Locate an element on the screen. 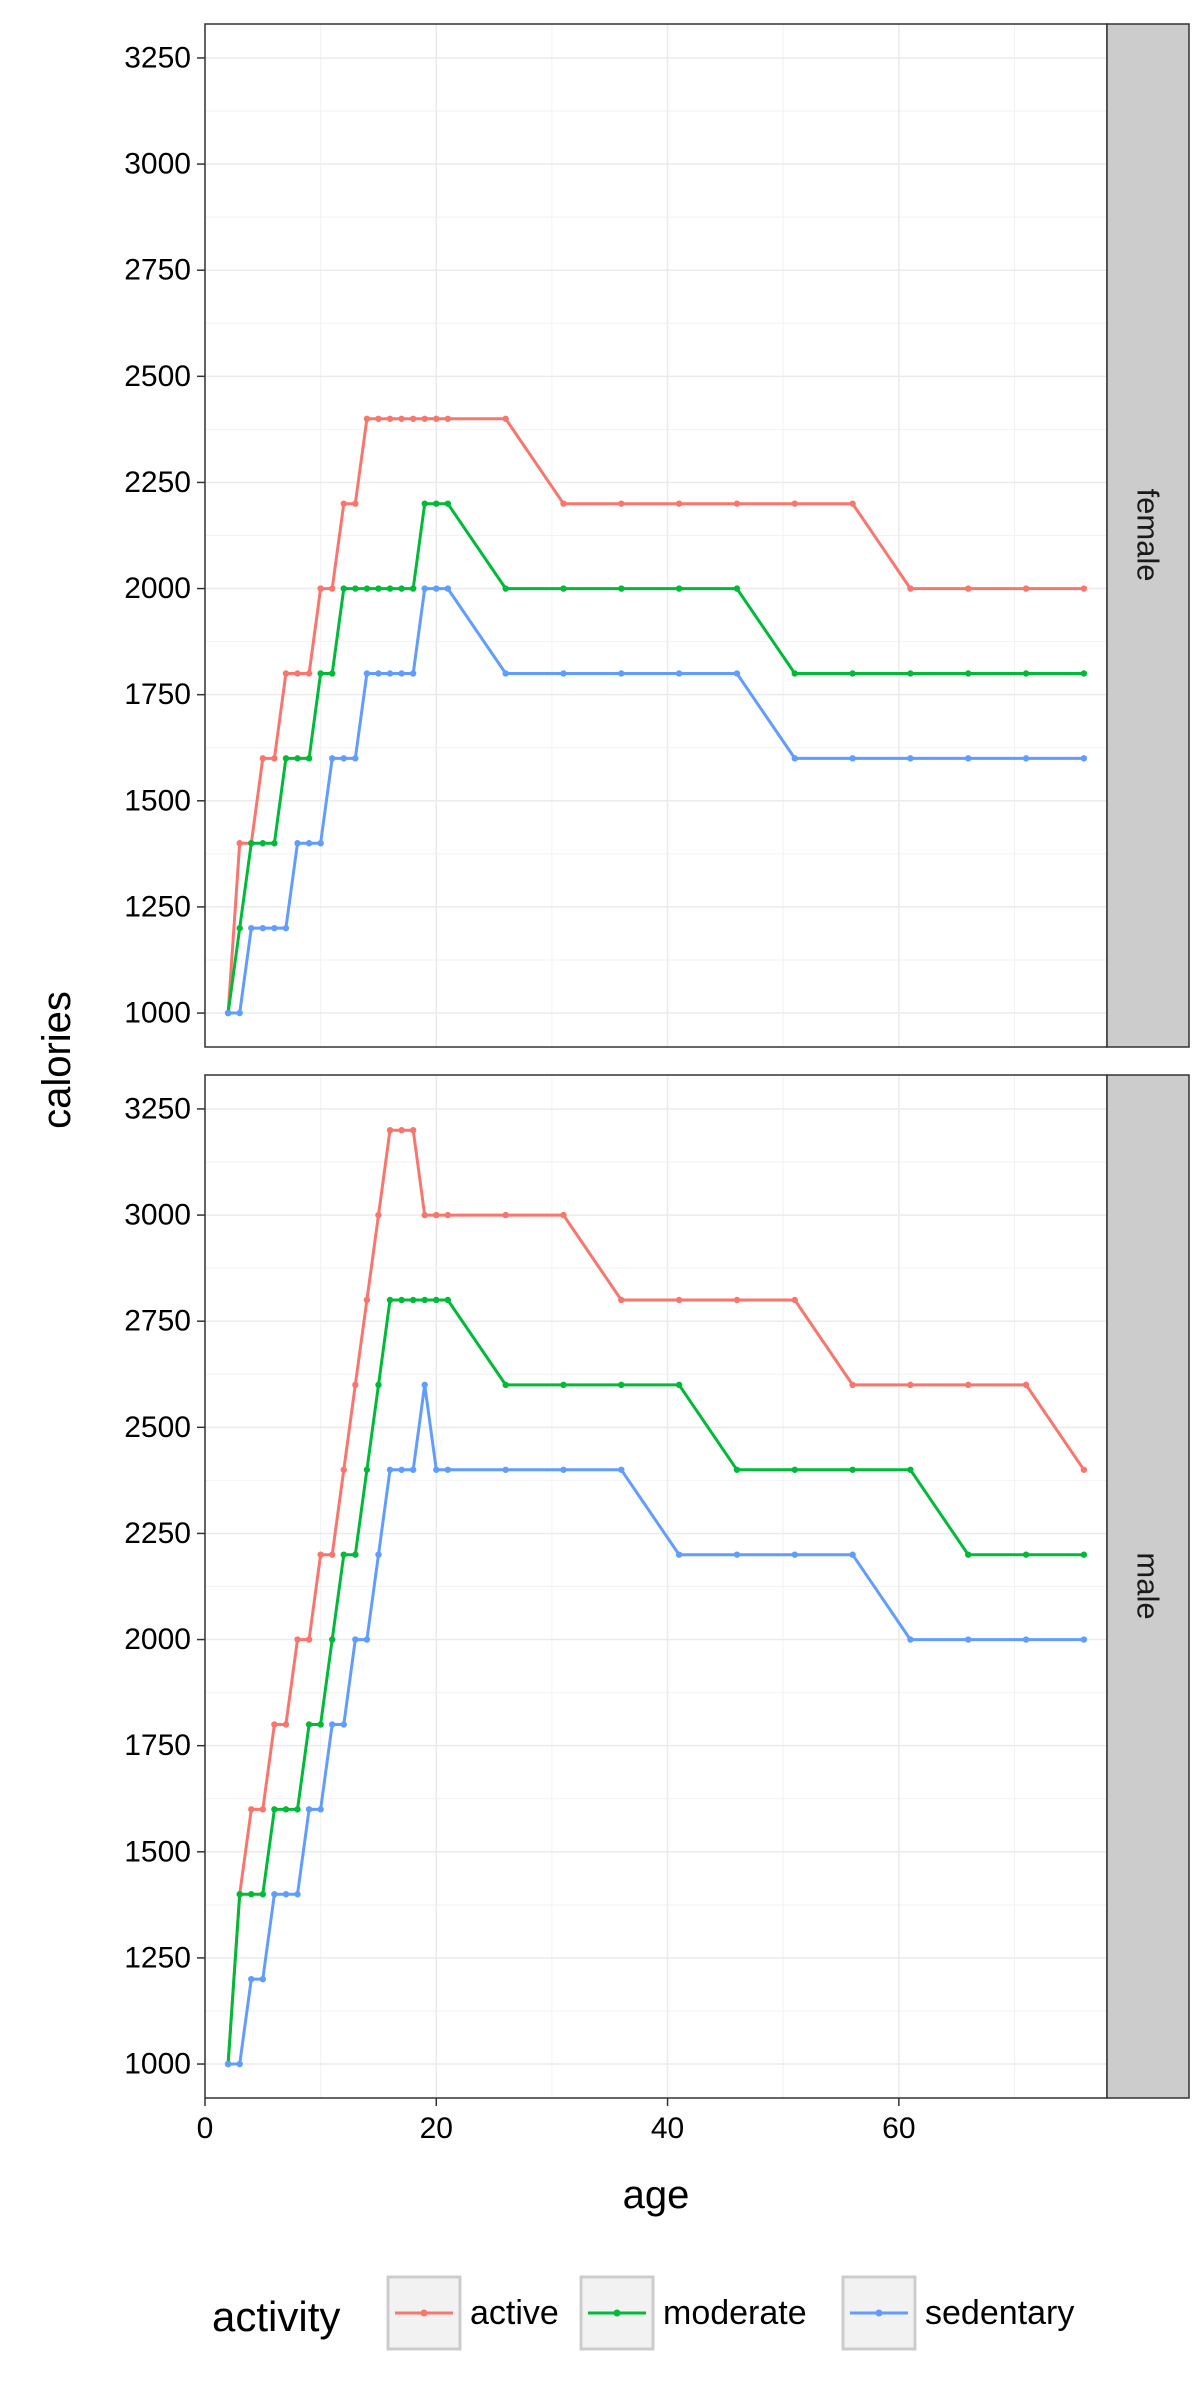 The width and height of the screenshot is (1200, 2400). legend-title: activity is located at coordinates (276, 2316).